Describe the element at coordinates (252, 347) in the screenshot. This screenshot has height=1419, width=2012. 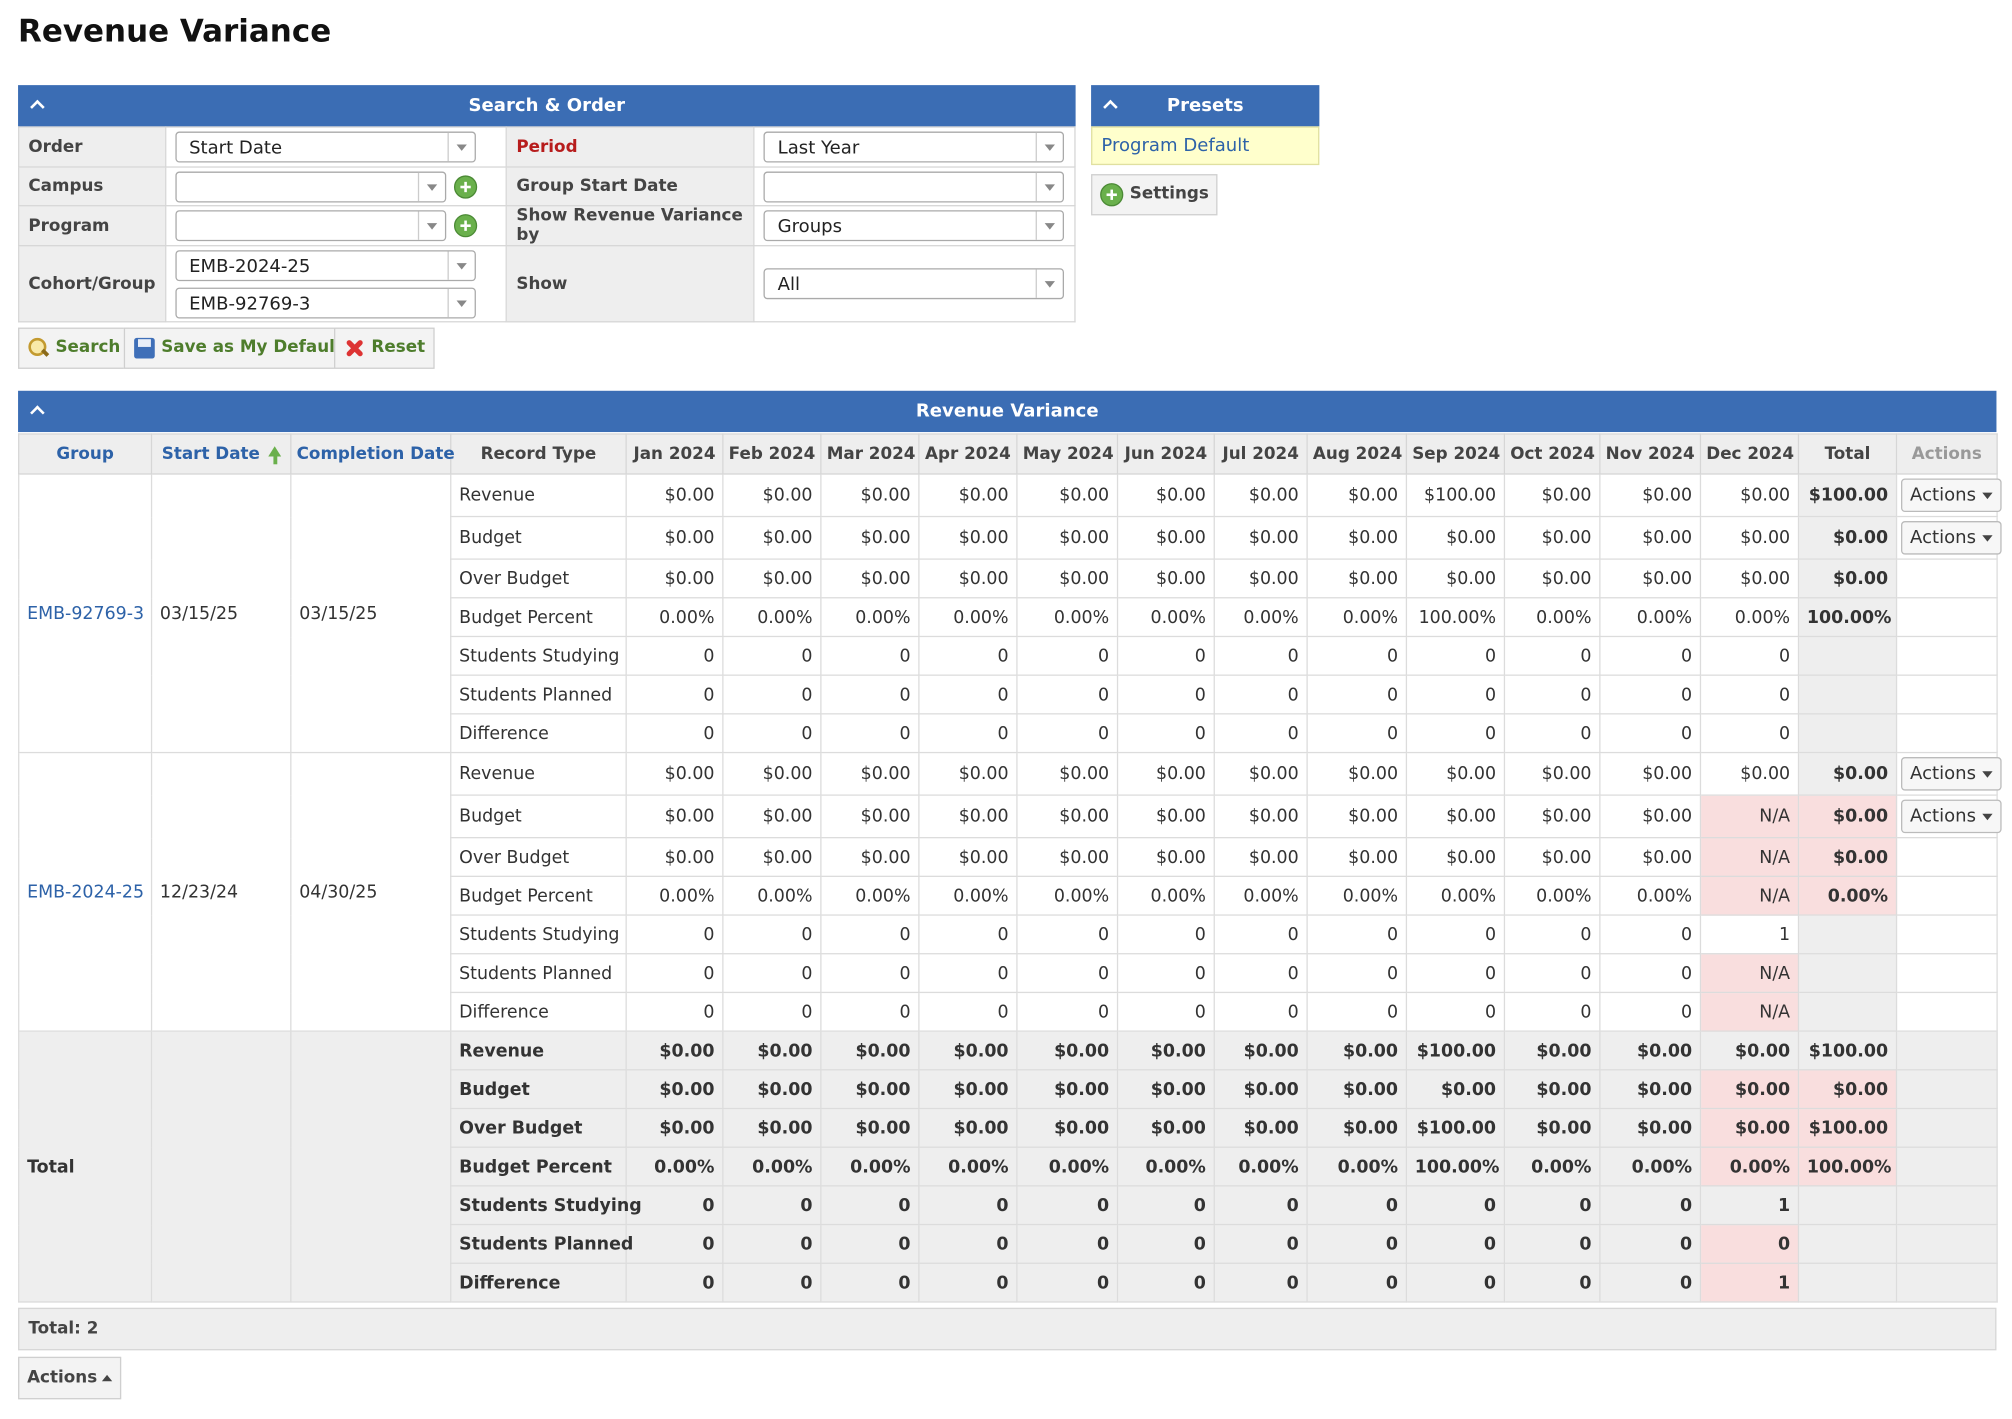
I see `save-default-button-label: Save as My Default` at that location.